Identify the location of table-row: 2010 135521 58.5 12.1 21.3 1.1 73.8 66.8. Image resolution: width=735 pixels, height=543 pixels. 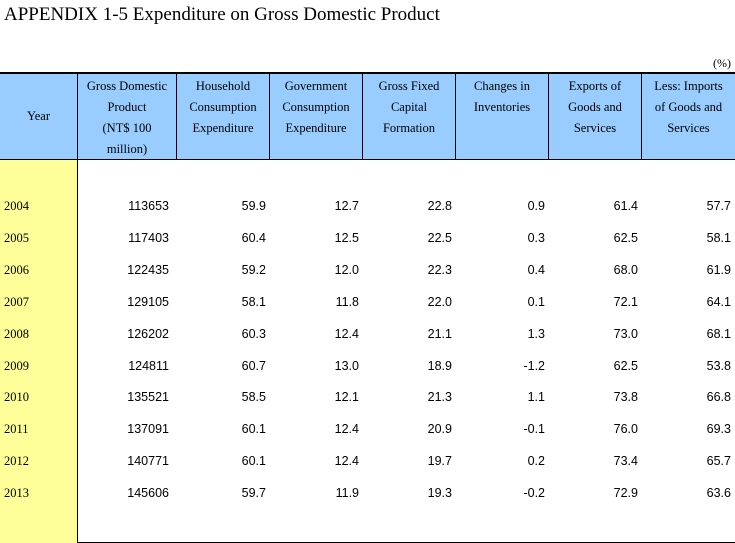
(367, 397).